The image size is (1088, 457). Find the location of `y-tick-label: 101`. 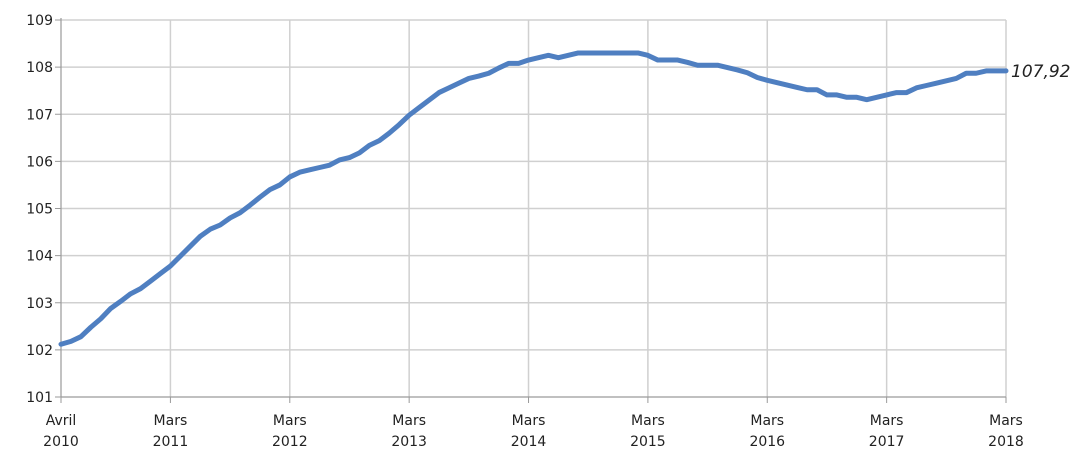

y-tick-label: 101 is located at coordinates (39, 398).